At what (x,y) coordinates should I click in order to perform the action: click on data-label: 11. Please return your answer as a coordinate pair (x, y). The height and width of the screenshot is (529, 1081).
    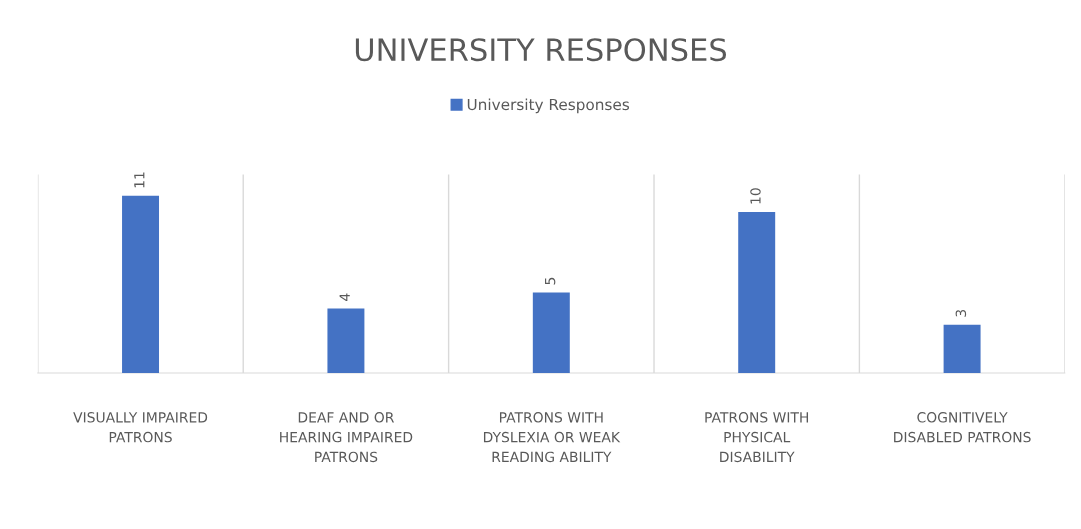
    Looking at the image, I should click on (139, 180).